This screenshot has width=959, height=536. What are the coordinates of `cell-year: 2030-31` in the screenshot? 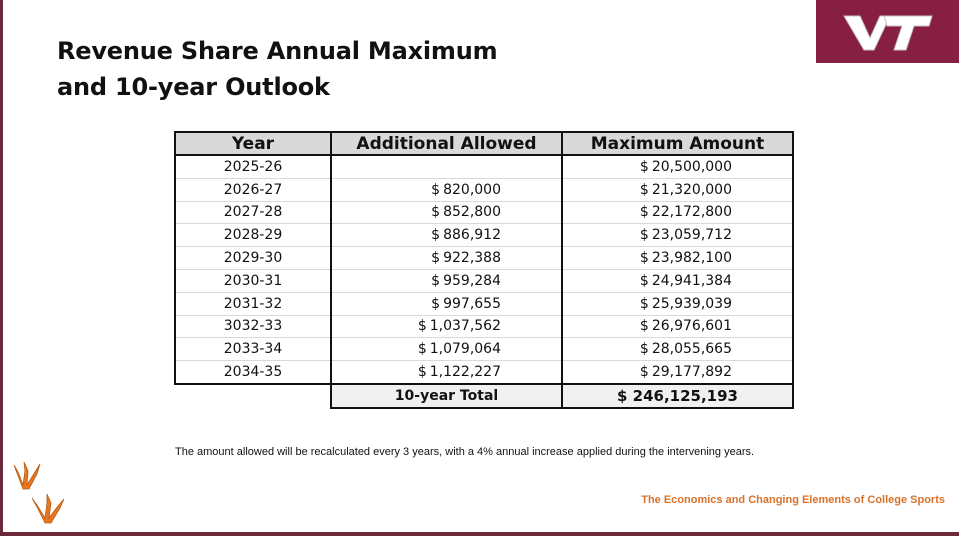 It's located at (253, 281).